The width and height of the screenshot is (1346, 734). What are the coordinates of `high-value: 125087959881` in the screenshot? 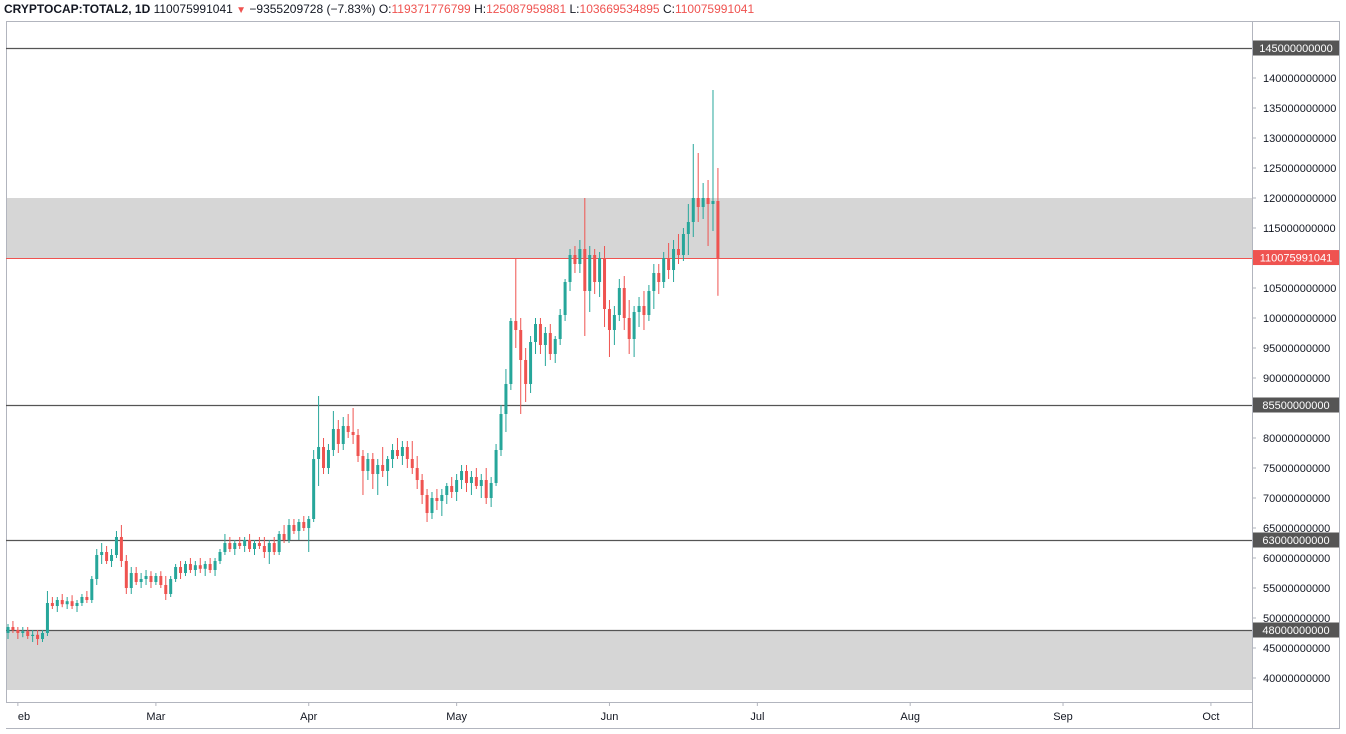 It's located at (526, 9).